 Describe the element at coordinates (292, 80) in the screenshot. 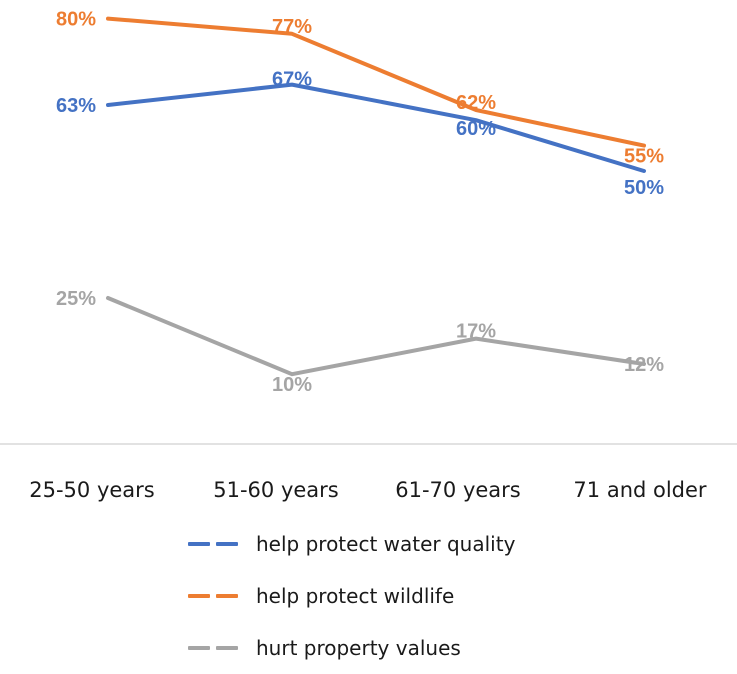

I see `data-label-water-quality: 67%` at that location.